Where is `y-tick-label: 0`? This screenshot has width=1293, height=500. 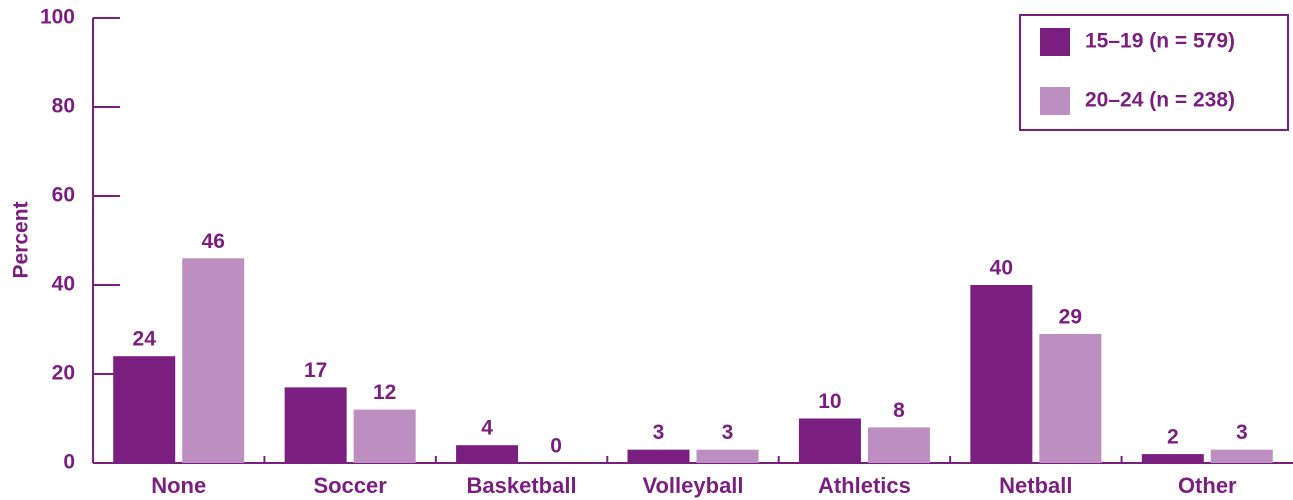
y-tick-label: 0 is located at coordinates (69, 462).